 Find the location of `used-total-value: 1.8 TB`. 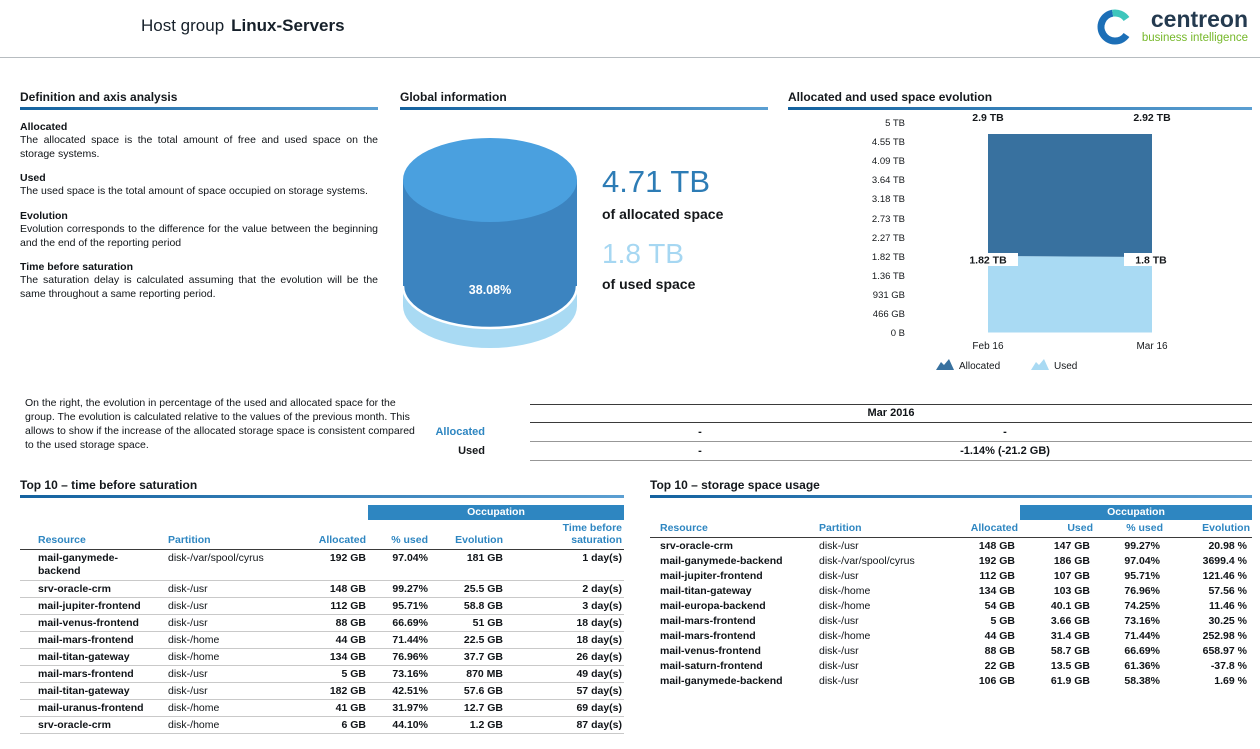

used-total-value: 1.8 TB is located at coordinates (643, 253).